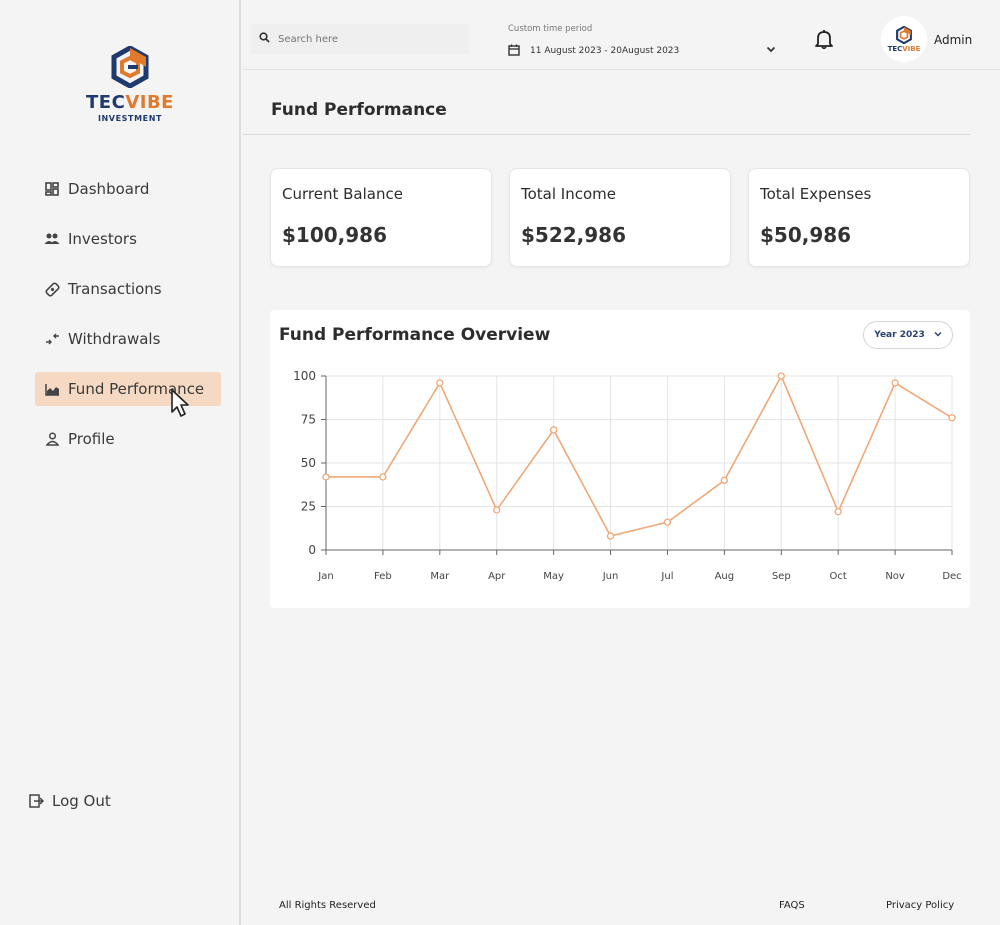 Image resolution: width=1000 pixels, height=925 pixels. Describe the element at coordinates (899, 335) in the screenshot. I see `year-selector-label: Year 2023` at that location.